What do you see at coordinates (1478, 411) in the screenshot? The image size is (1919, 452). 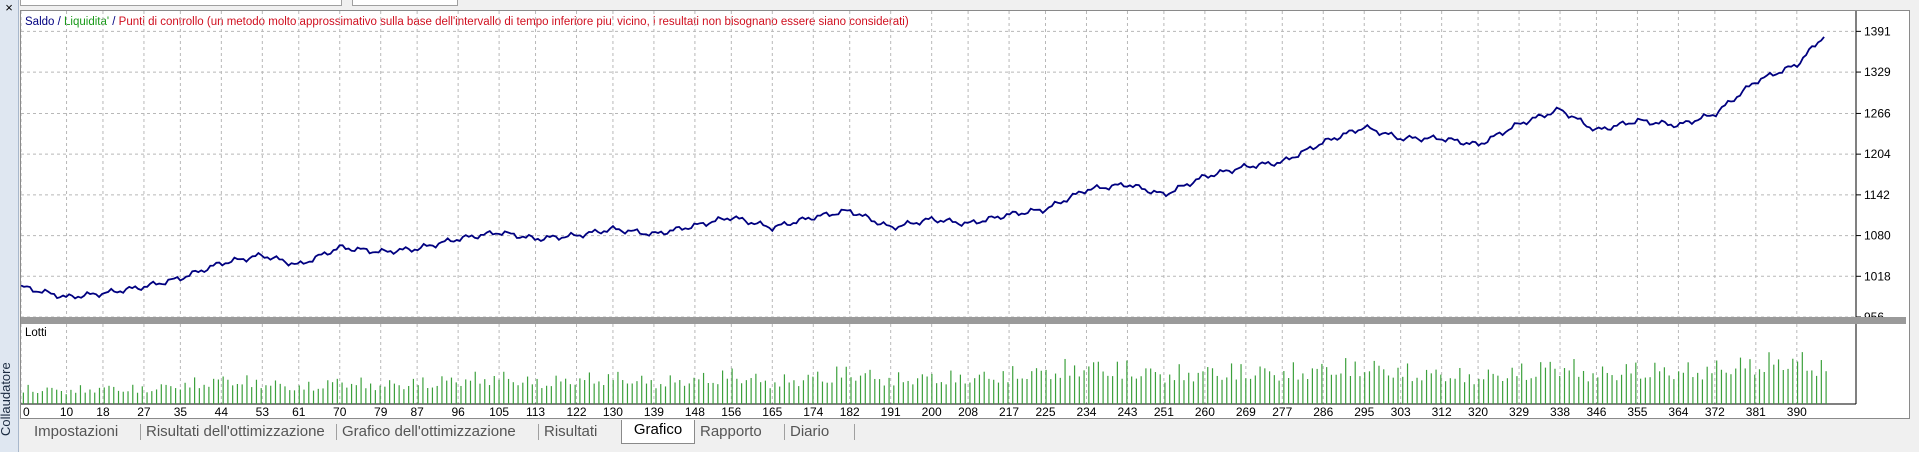 I see `x-tick-label: 320` at bounding box center [1478, 411].